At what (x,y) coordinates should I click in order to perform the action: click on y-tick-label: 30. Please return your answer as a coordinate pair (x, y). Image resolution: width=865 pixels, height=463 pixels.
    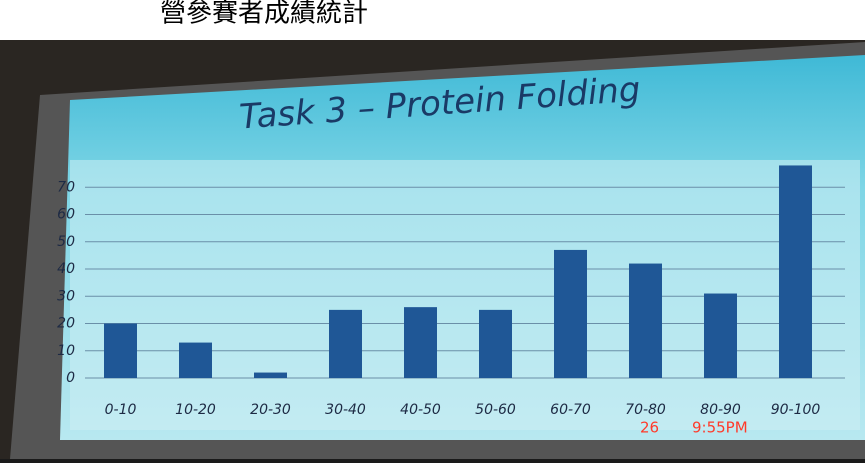
    Looking at the image, I should click on (66, 296).